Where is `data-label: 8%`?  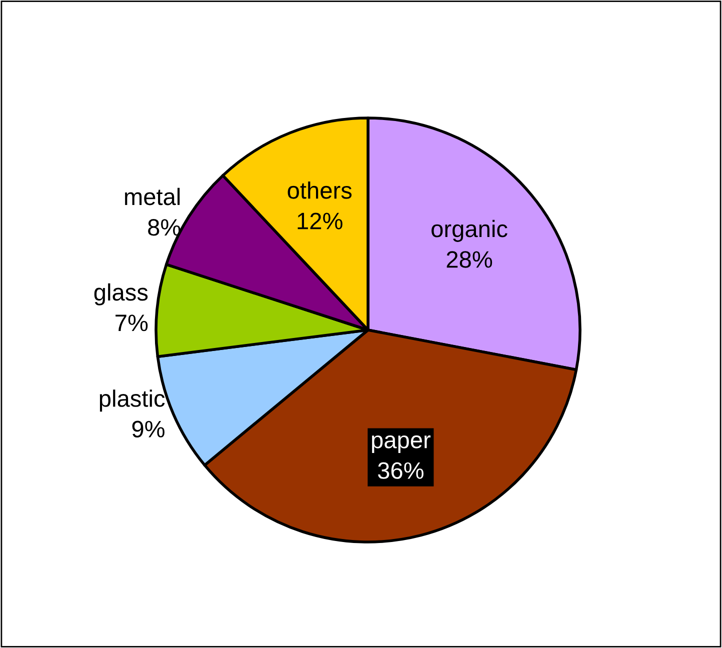 data-label: 8% is located at coordinates (164, 227).